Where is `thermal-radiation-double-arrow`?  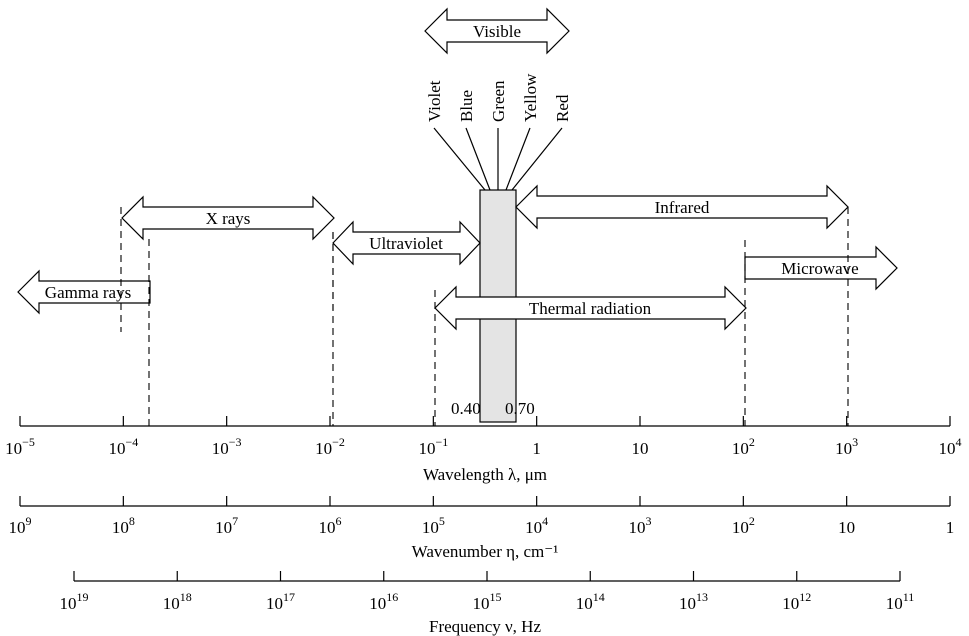 thermal-radiation-double-arrow is located at coordinates (590, 308).